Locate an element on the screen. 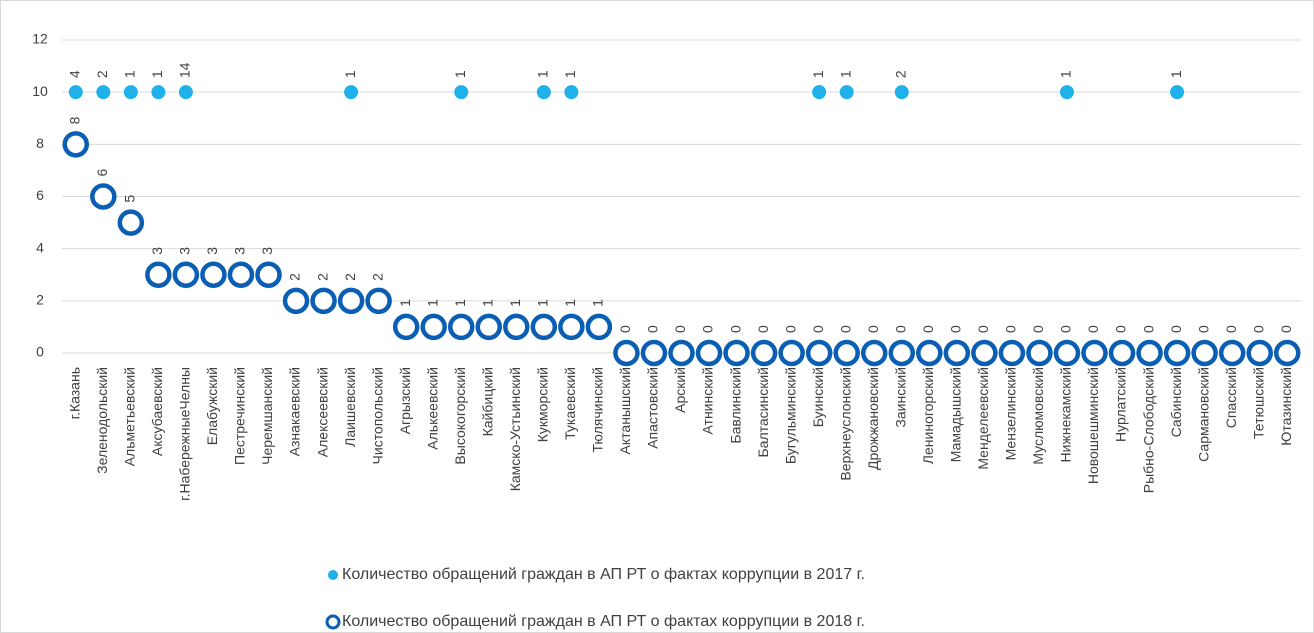  x-tick-label: Актанышский is located at coordinates (625, 410).